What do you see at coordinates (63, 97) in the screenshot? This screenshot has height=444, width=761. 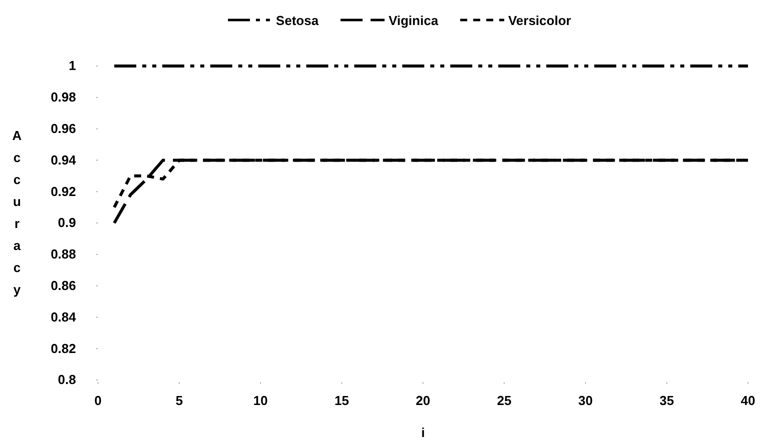 I see `y-tick-label: 0.98` at bounding box center [63, 97].